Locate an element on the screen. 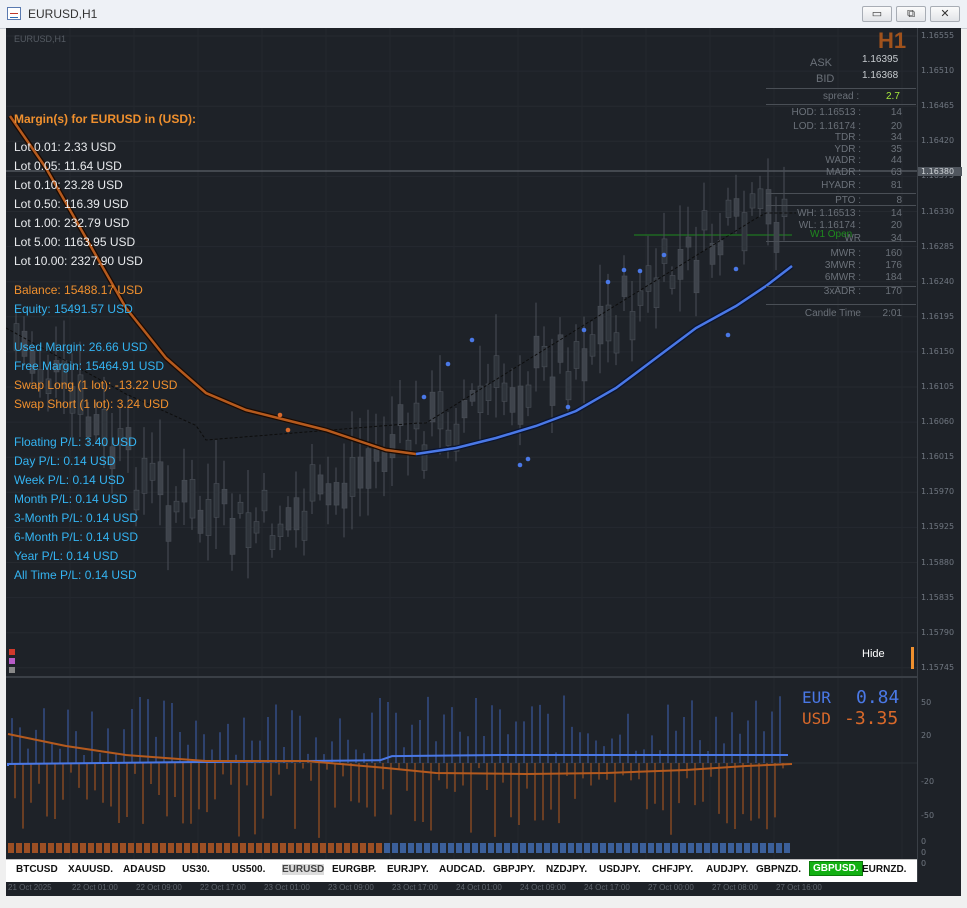 The height and width of the screenshot is (908, 967). time-tick-label: 23 Oct 09:00 is located at coordinates (351, 887).